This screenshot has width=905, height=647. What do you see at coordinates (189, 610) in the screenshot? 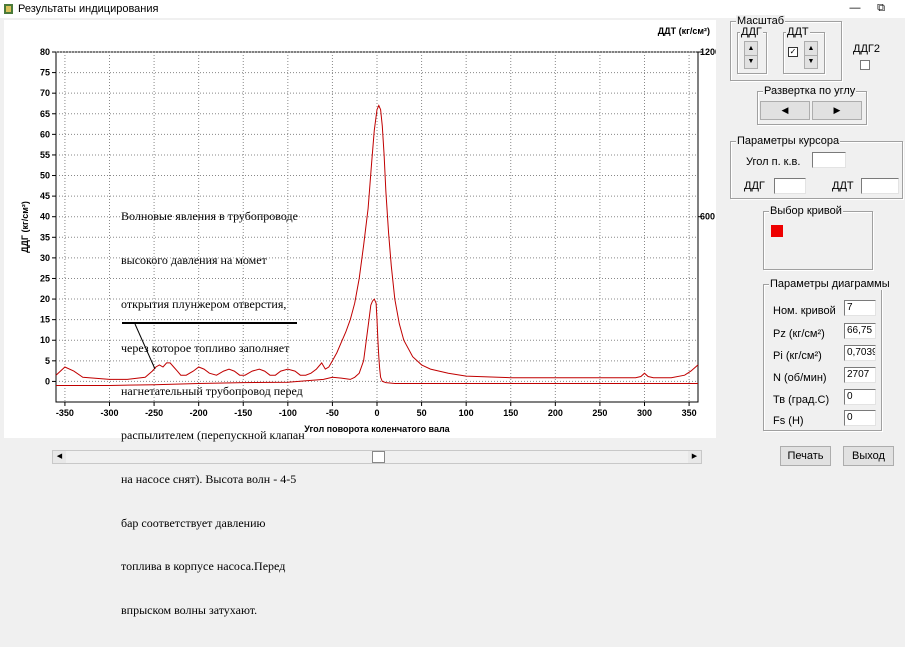
I see `annotation-line: впрыском волны затухают.` at bounding box center [189, 610].